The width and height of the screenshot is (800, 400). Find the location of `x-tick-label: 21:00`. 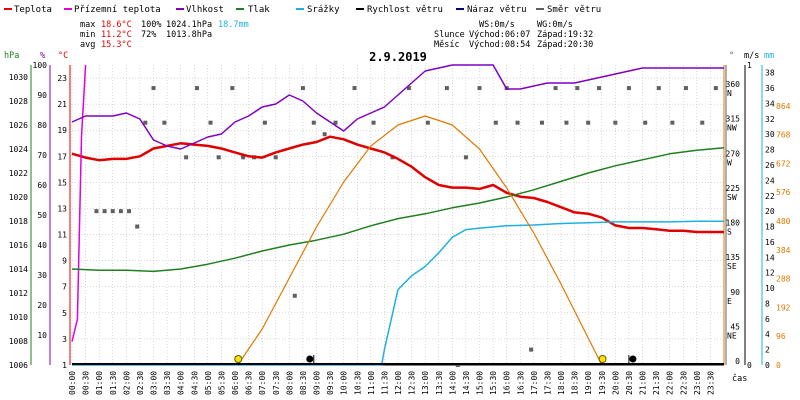

x-tick-label: 21:00 is located at coordinates (643, 383).